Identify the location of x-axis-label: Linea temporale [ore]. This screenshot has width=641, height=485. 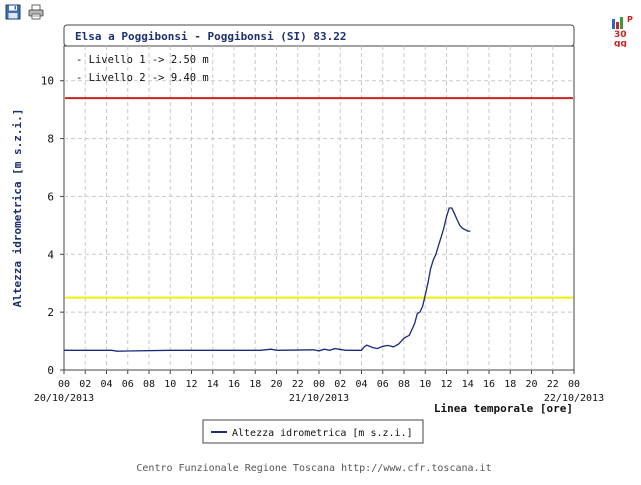
(503, 408).